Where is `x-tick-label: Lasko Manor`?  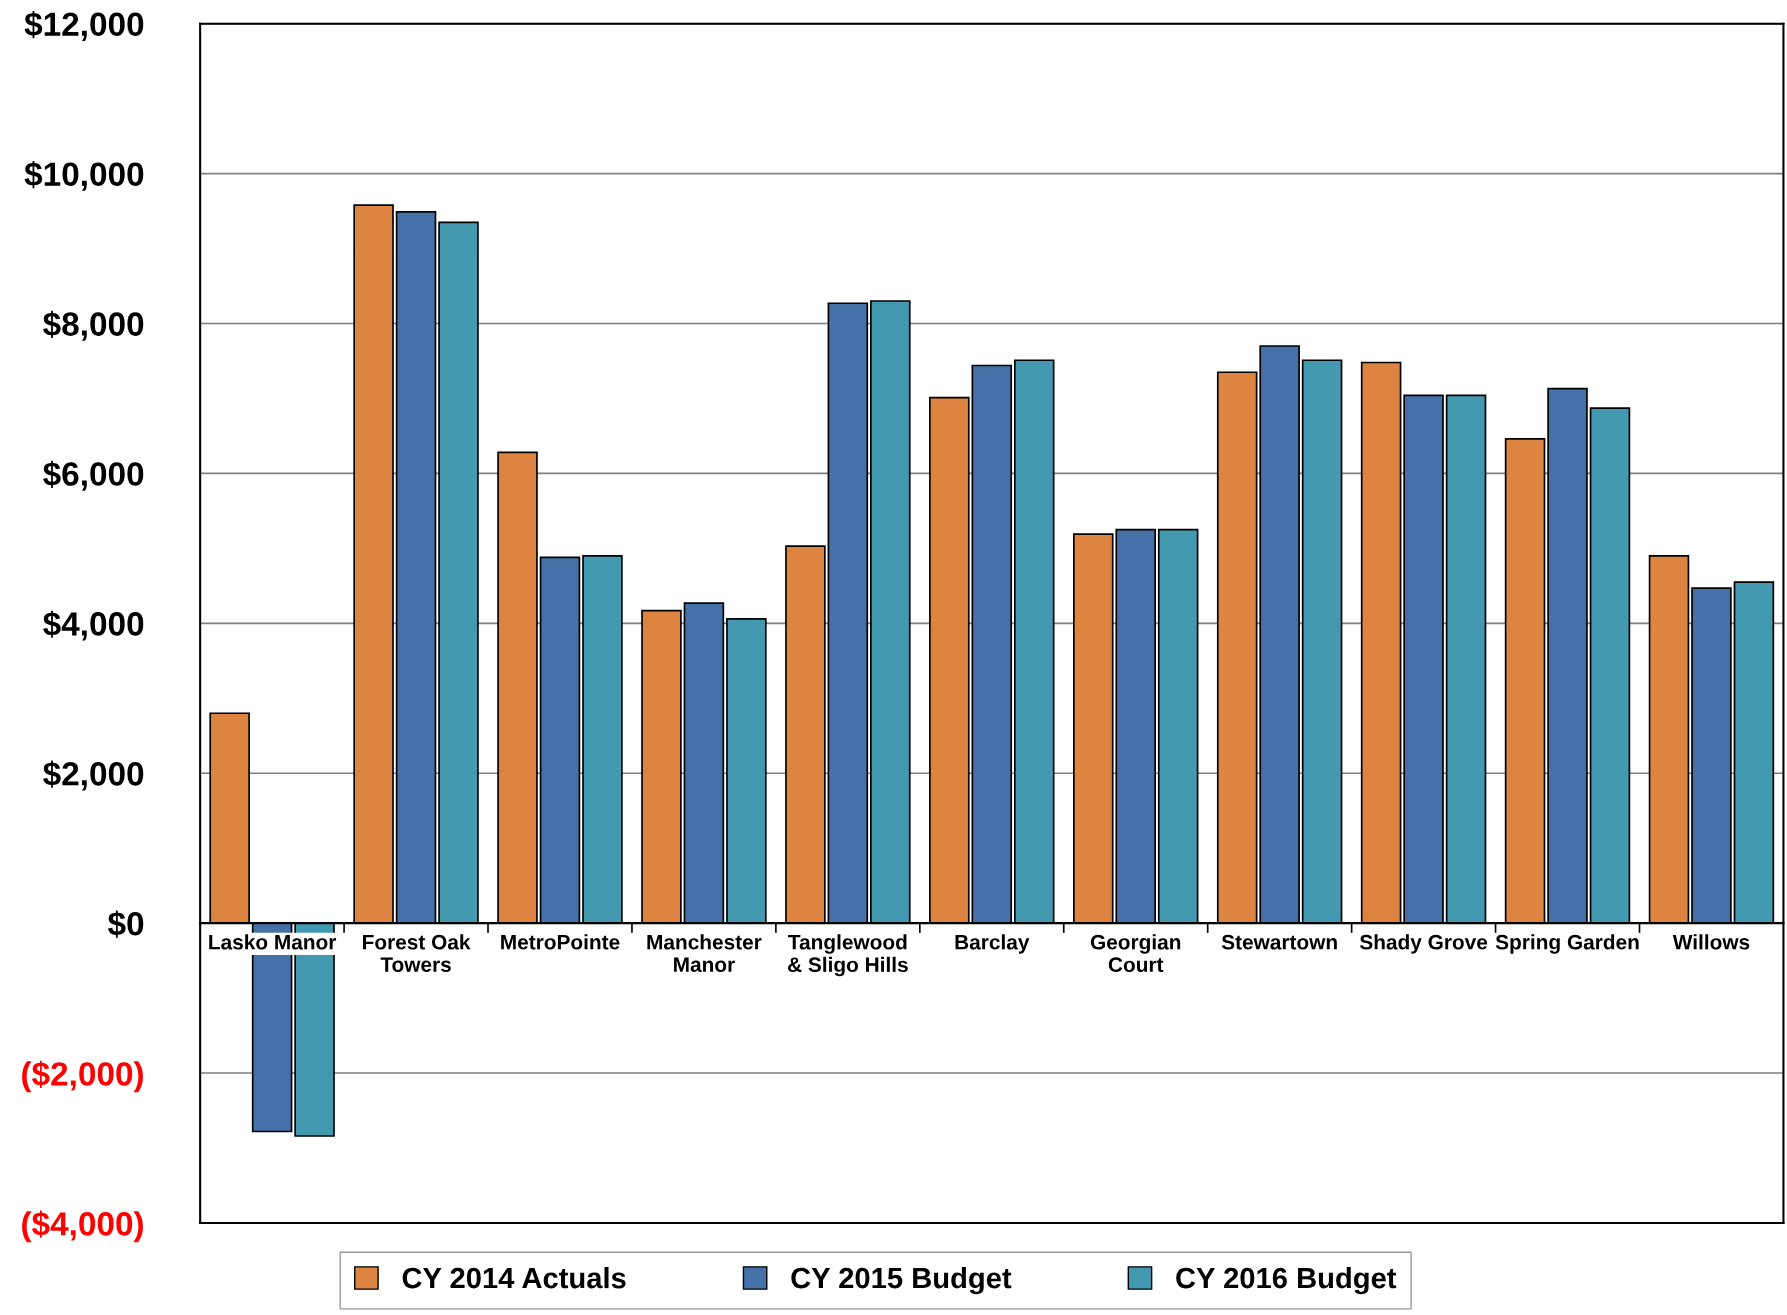
x-tick-label: Lasko Manor is located at coordinates (273, 942).